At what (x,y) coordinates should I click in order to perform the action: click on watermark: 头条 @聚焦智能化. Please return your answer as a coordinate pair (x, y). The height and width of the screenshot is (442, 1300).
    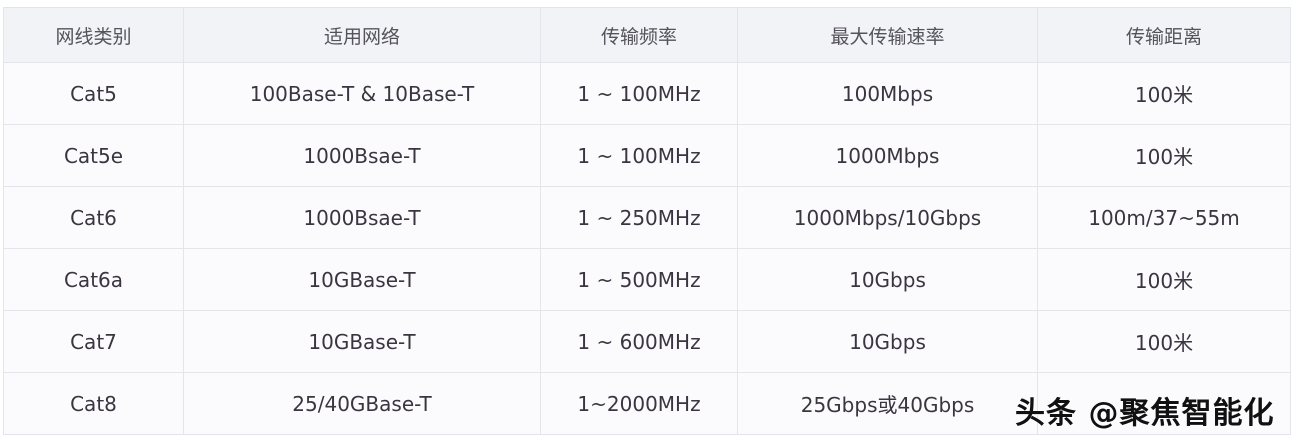
    Looking at the image, I should click on (1145, 413).